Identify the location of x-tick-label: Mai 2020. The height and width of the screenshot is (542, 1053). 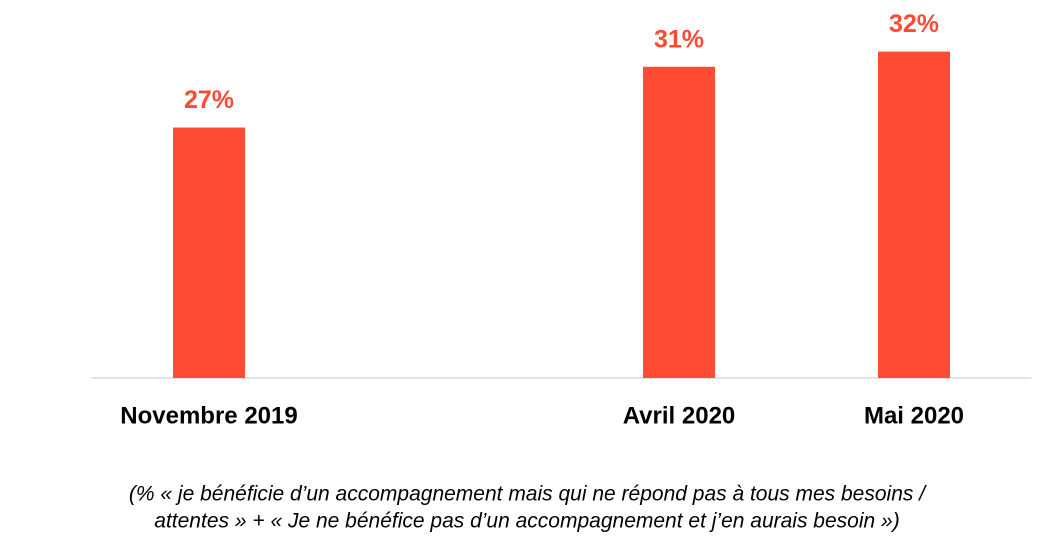
(914, 415).